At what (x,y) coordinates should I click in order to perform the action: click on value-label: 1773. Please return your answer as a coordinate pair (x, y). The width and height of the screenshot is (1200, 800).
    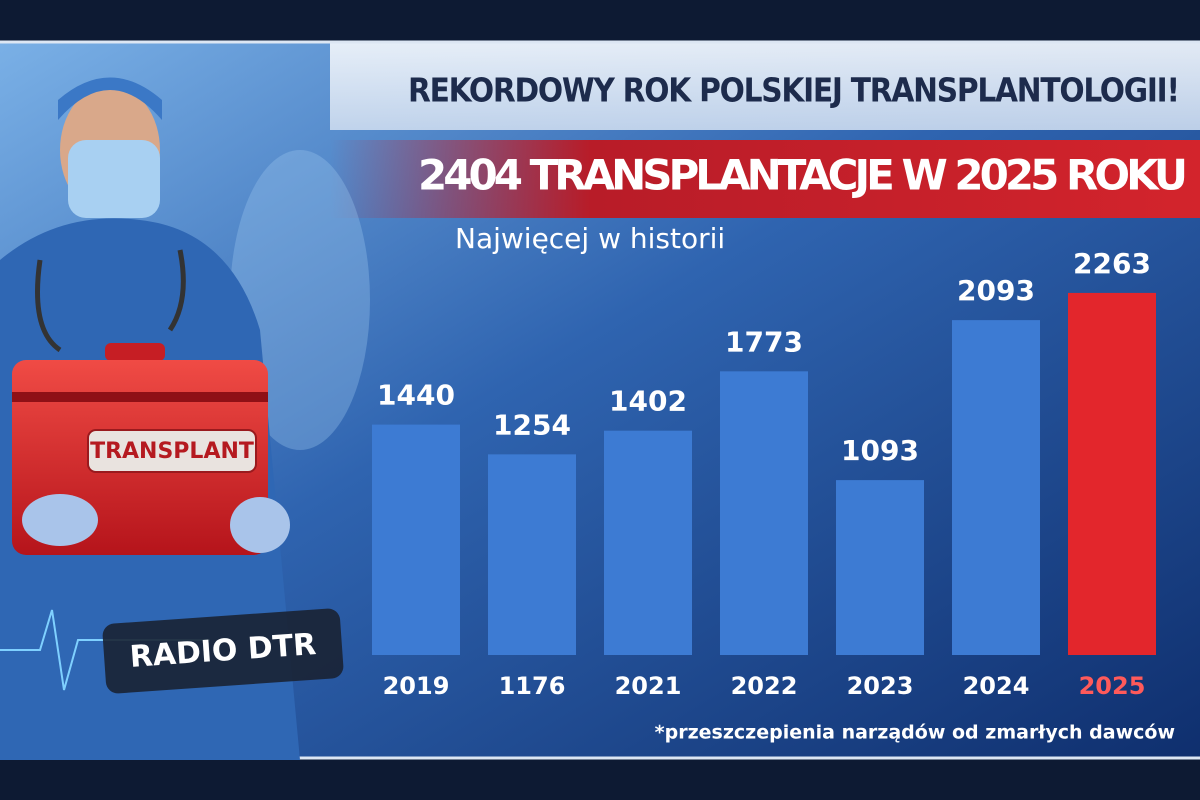
    Looking at the image, I should click on (764, 341).